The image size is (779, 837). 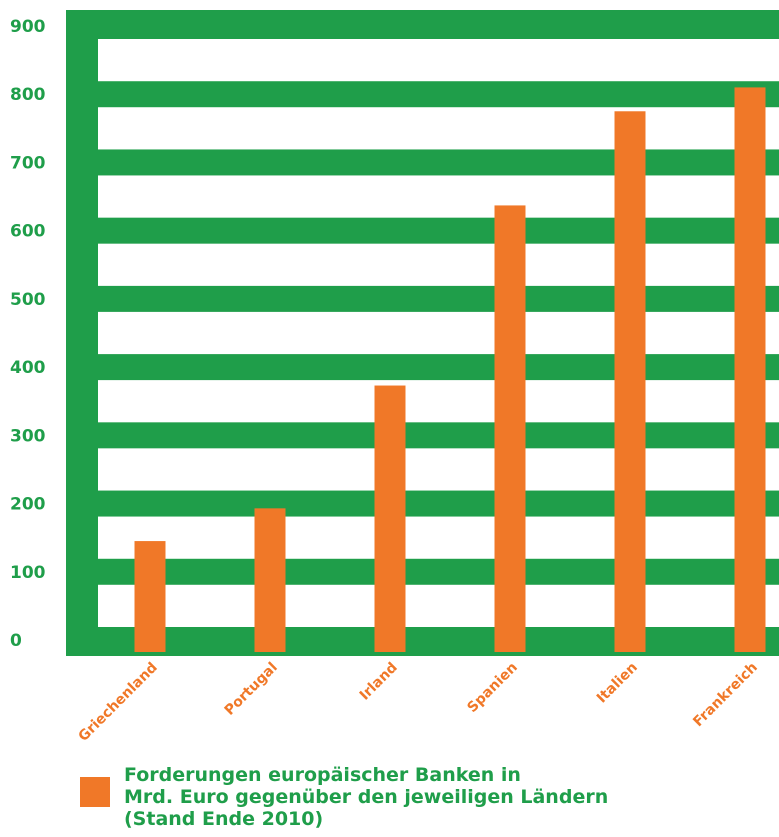 I want to click on y-tick-label: 0, so click(x=16, y=641).